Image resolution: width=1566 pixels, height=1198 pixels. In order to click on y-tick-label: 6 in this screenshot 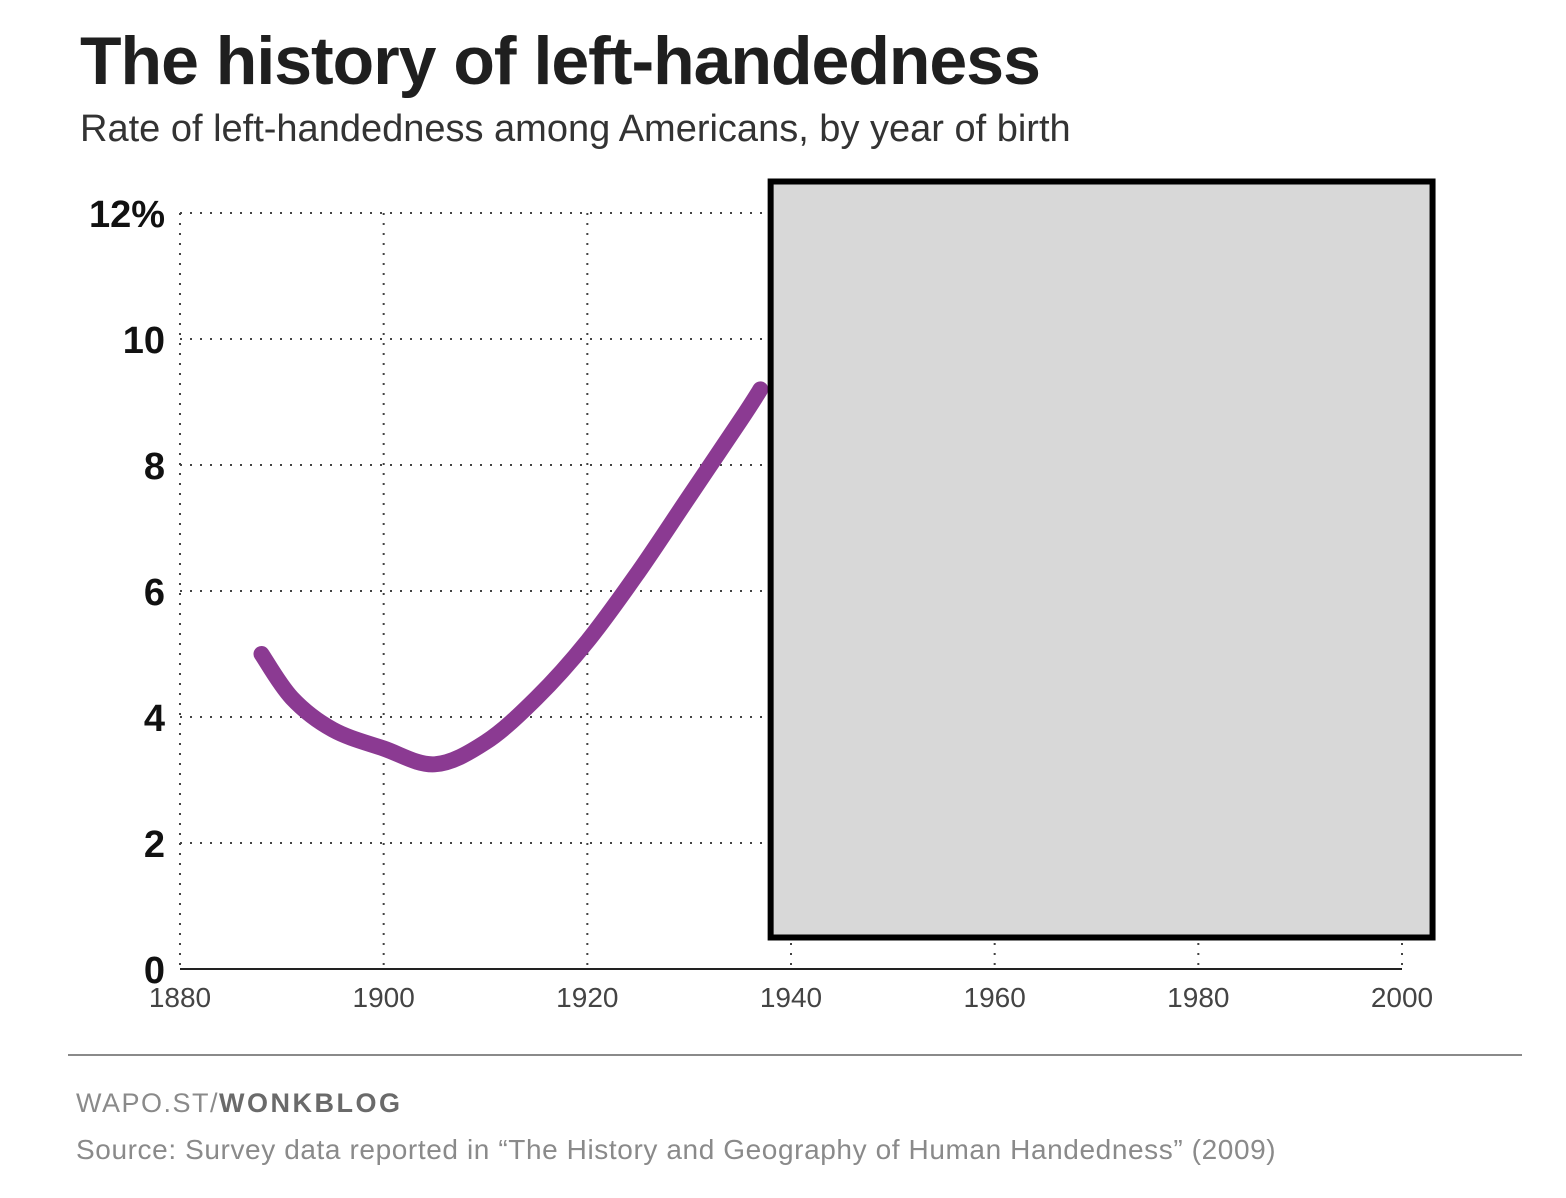, I will do `click(154, 593)`.